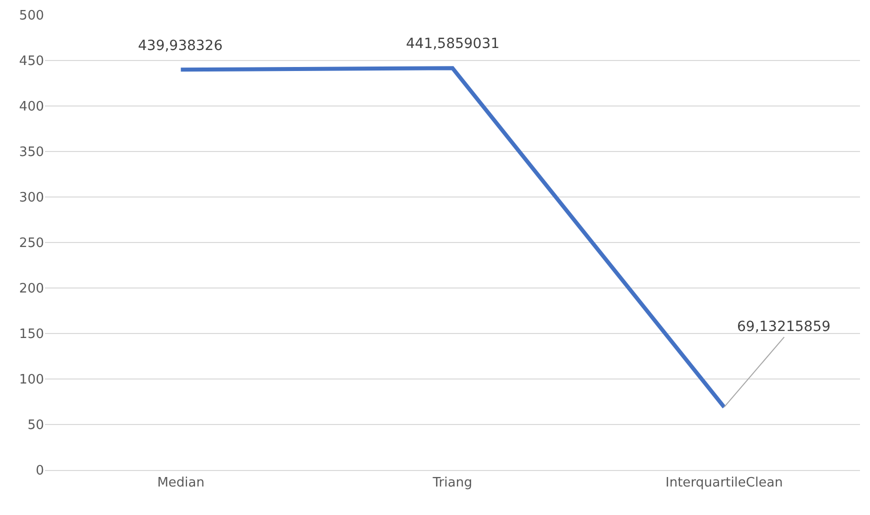 This screenshot has width=870, height=515. What do you see at coordinates (31, 152) in the screenshot?
I see `y-tick-label: 350` at bounding box center [31, 152].